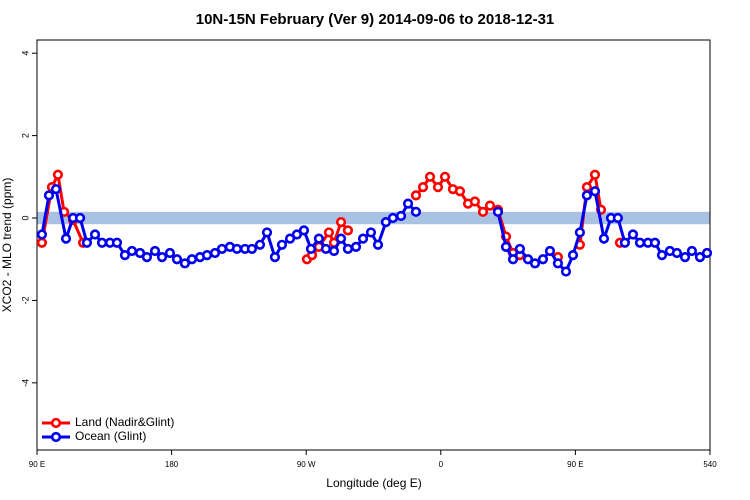 This screenshot has height=500, width=750. I want to click on y-tick-label: 0, so click(25, 218).